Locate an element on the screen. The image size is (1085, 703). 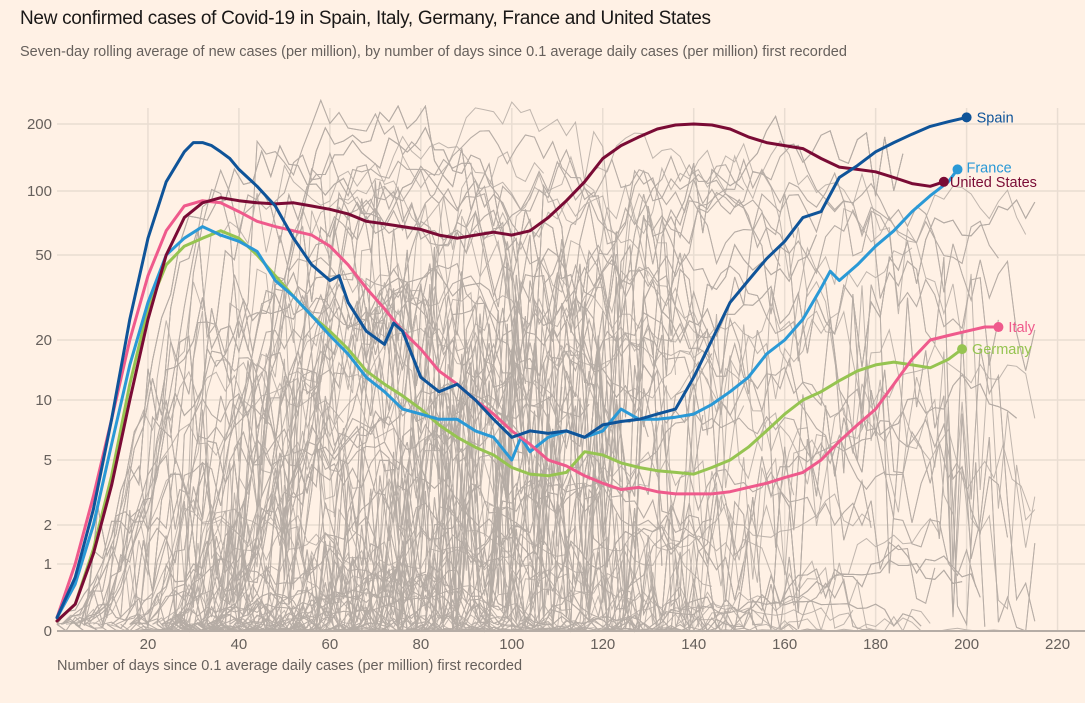
series-end-marker-united-states is located at coordinates (943, 181).